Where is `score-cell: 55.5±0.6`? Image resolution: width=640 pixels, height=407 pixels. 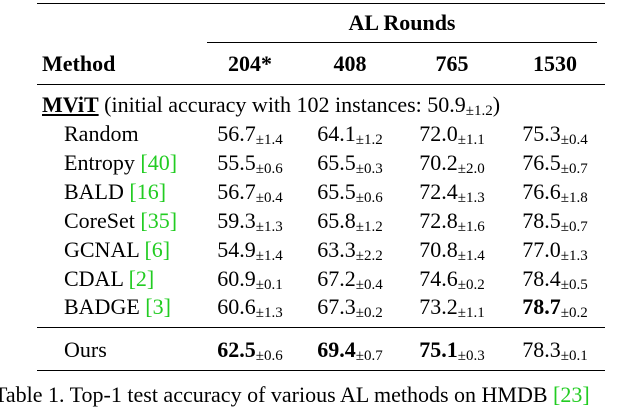 score-cell: 55.5±0.6 is located at coordinates (250, 163).